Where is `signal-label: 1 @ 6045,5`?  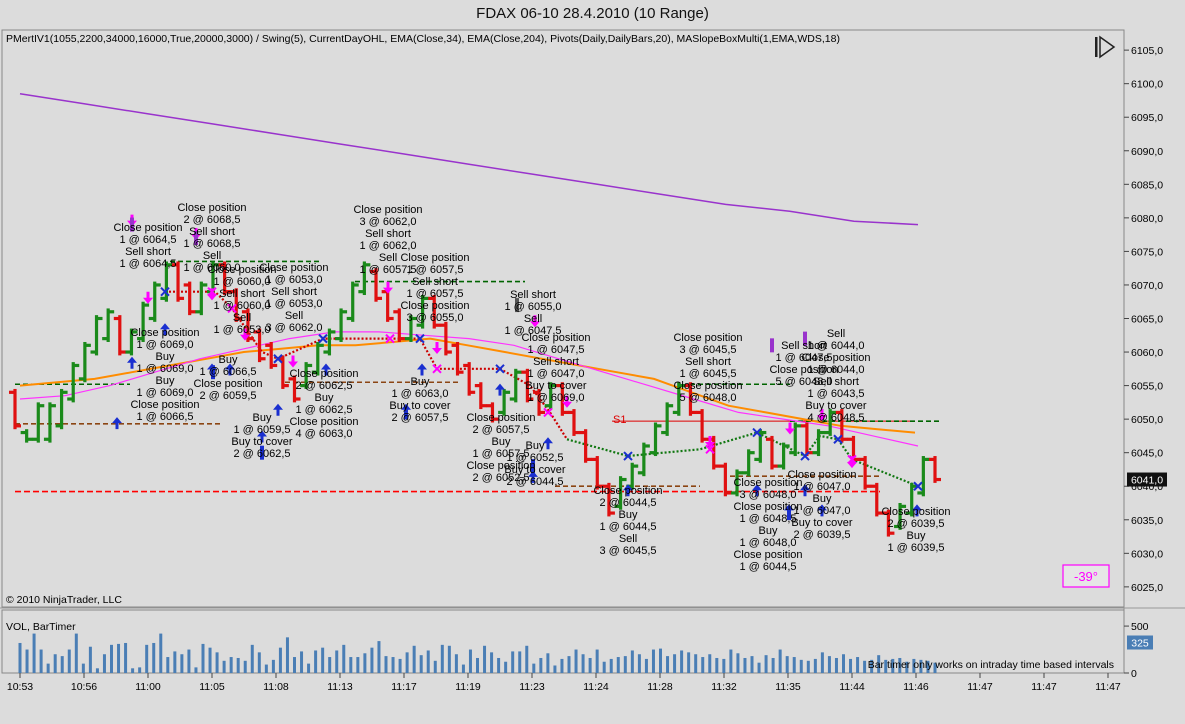
signal-label: 1 @ 6045,5 is located at coordinates (707, 374).